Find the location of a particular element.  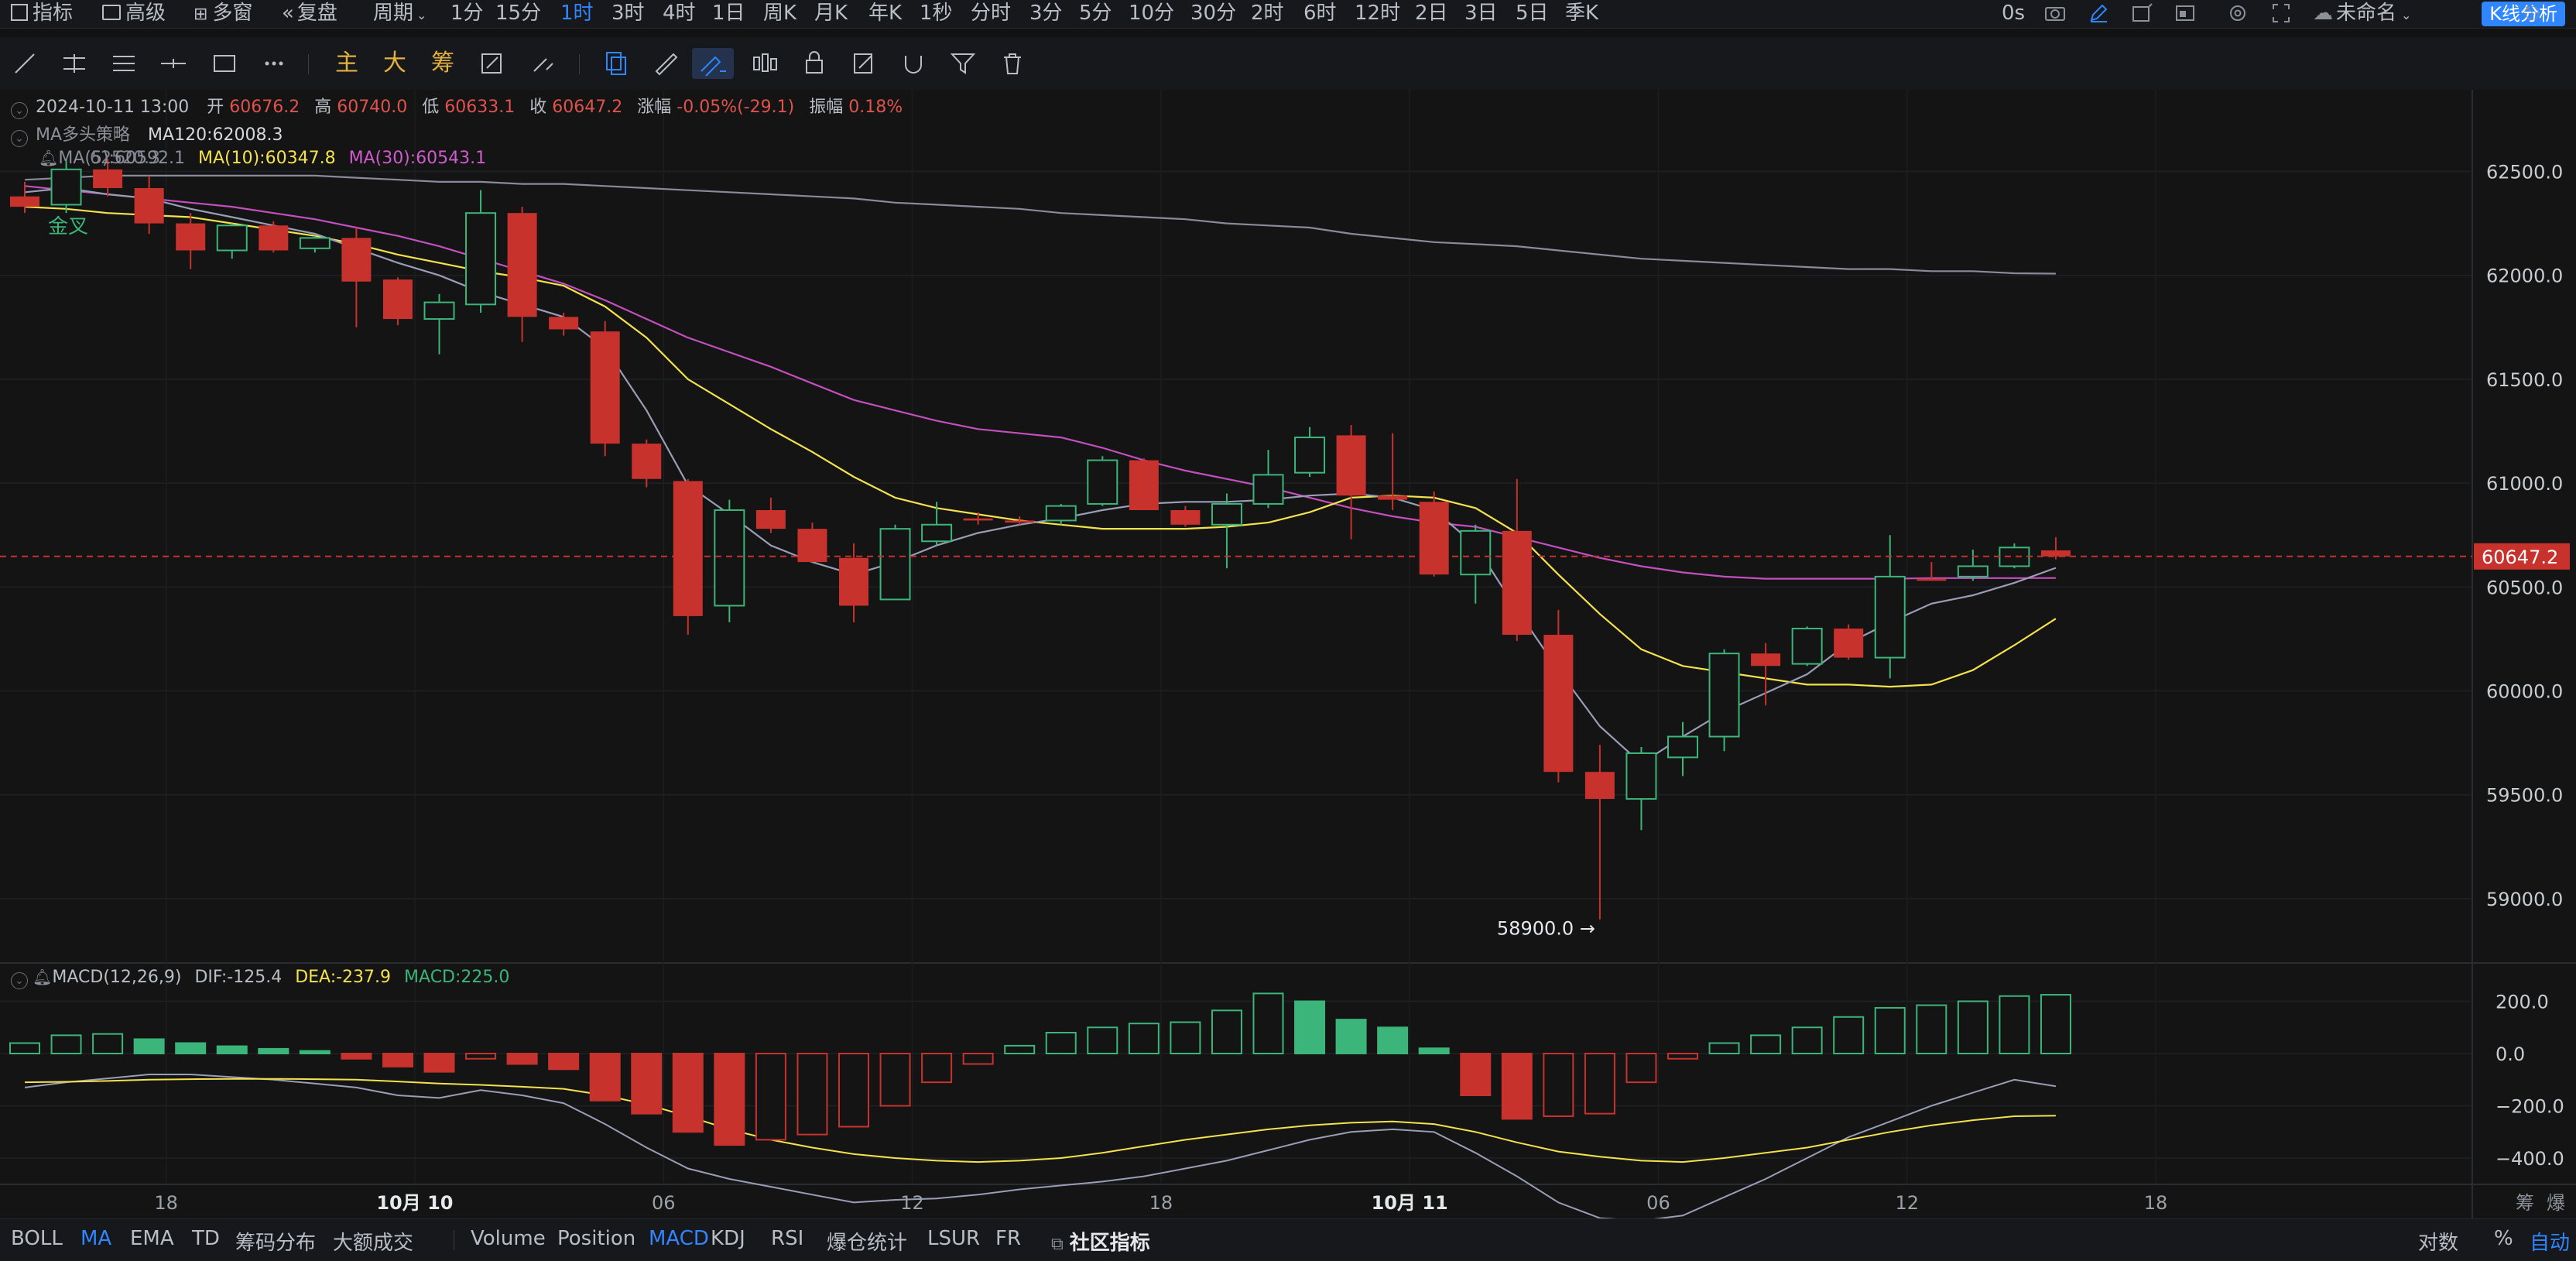

parallel-lines-icon is located at coordinates (74, 64).